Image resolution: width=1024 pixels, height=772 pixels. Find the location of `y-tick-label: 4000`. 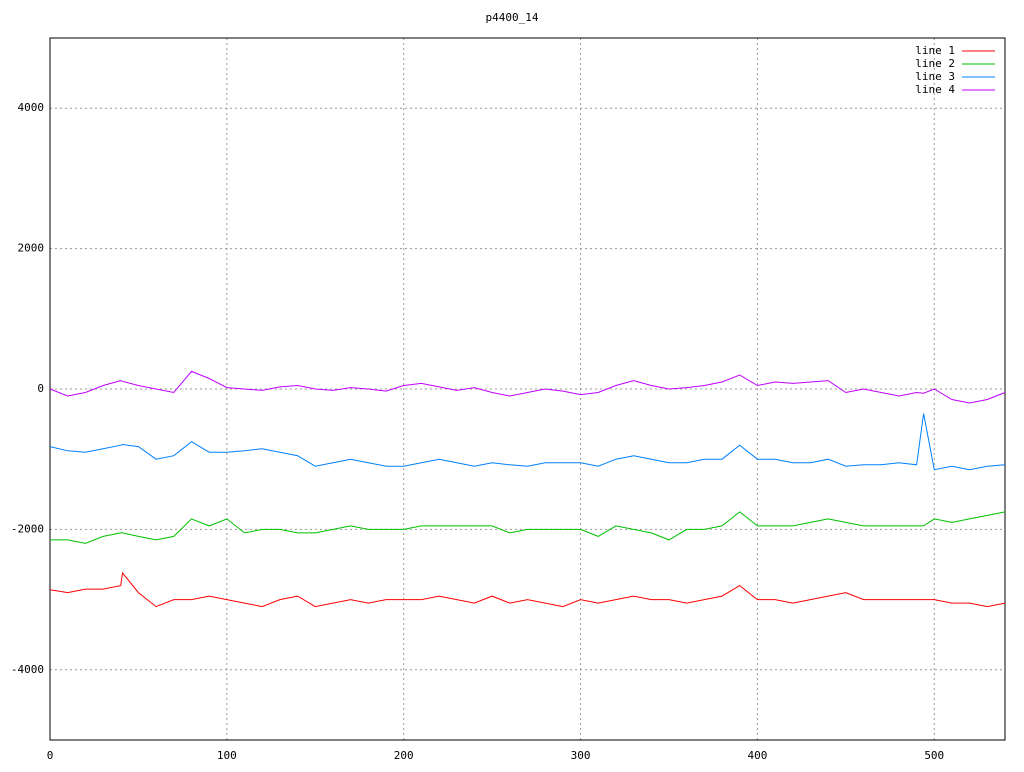

y-tick-label: 4000 is located at coordinates (31, 107).